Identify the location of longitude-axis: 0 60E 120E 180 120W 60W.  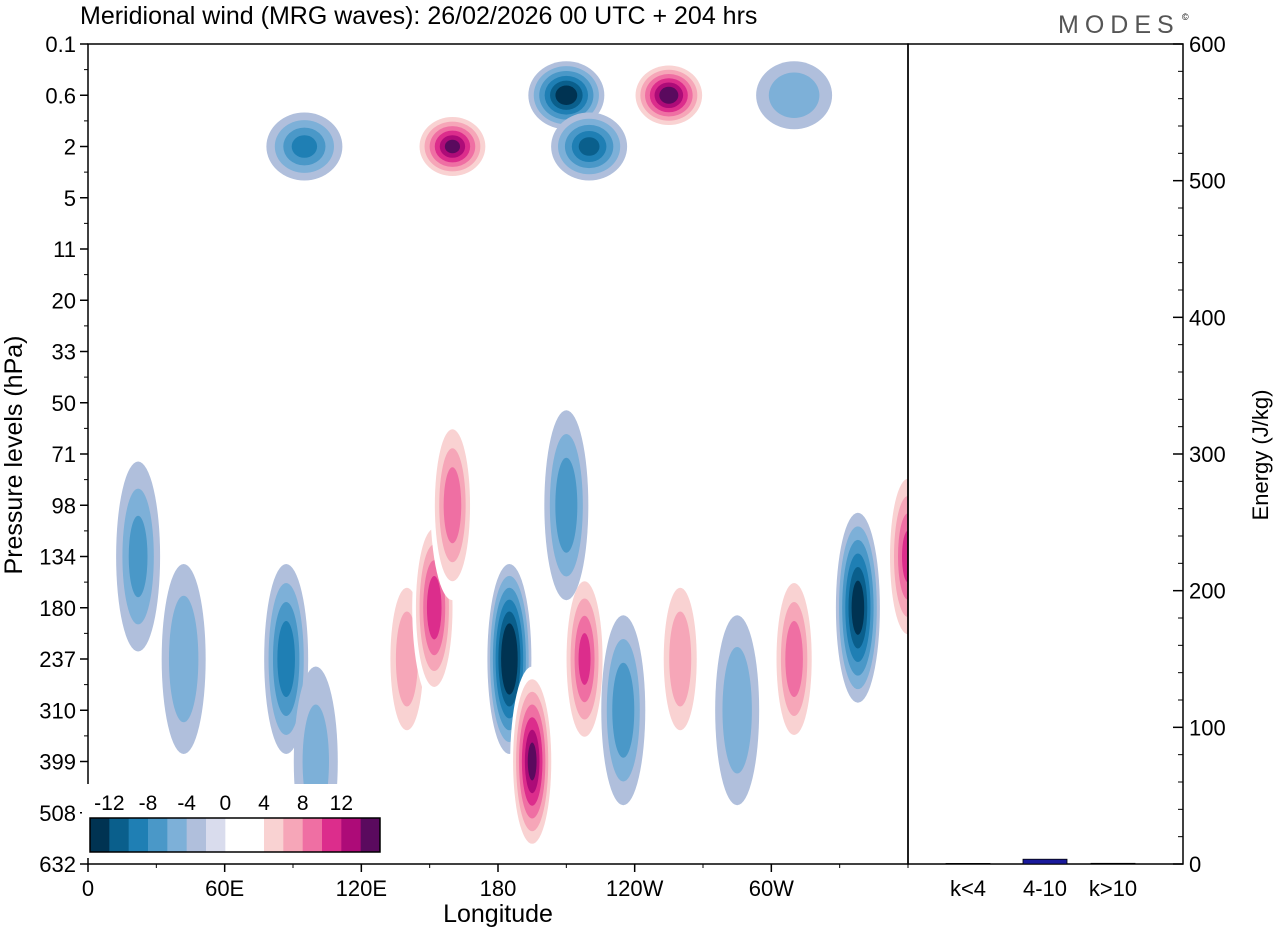
(495, 882).